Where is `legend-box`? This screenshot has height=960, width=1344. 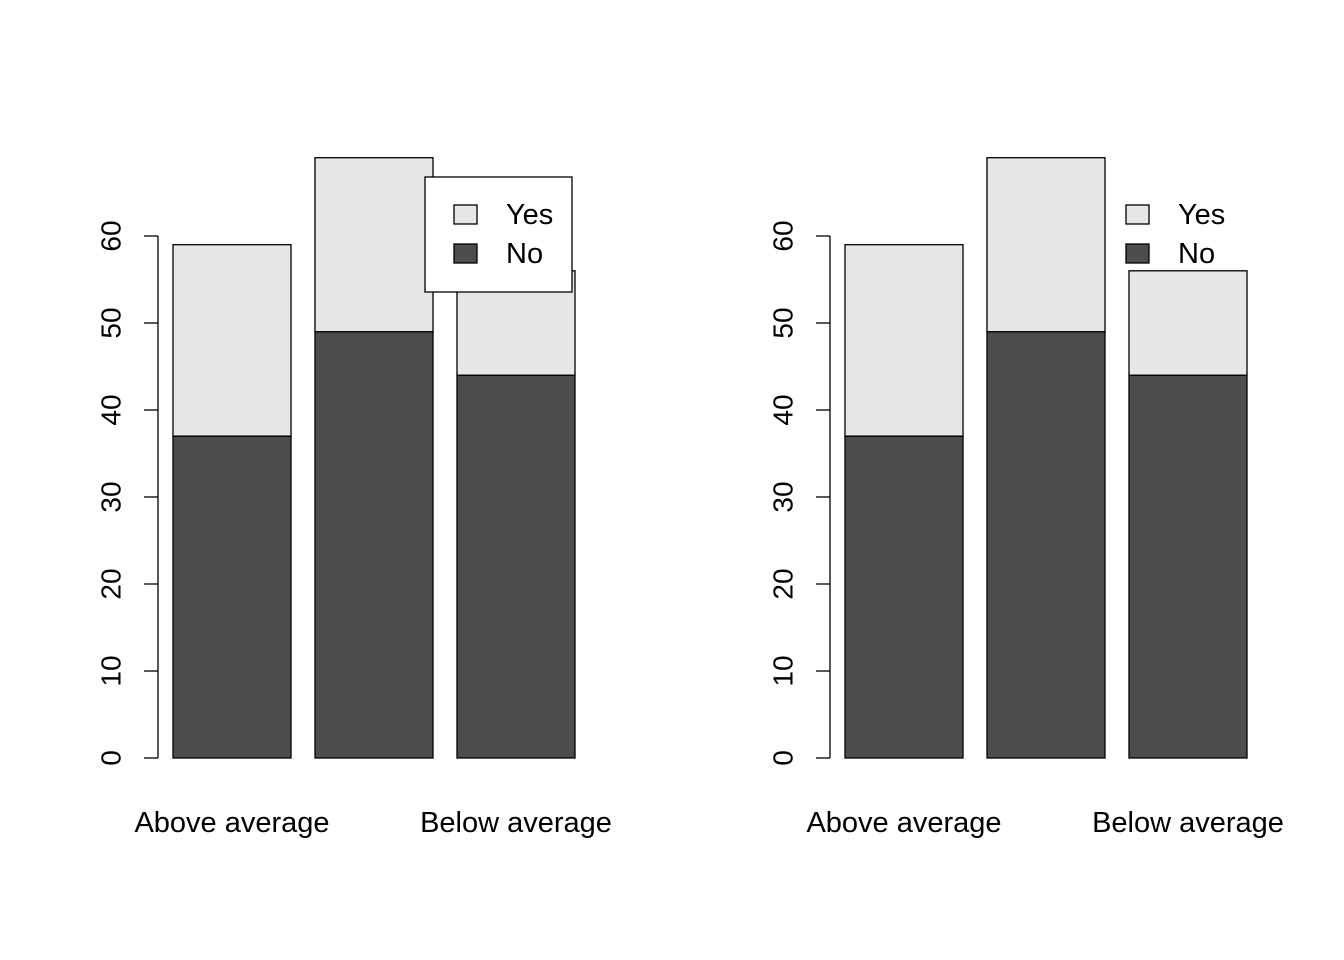 legend-box is located at coordinates (498, 234).